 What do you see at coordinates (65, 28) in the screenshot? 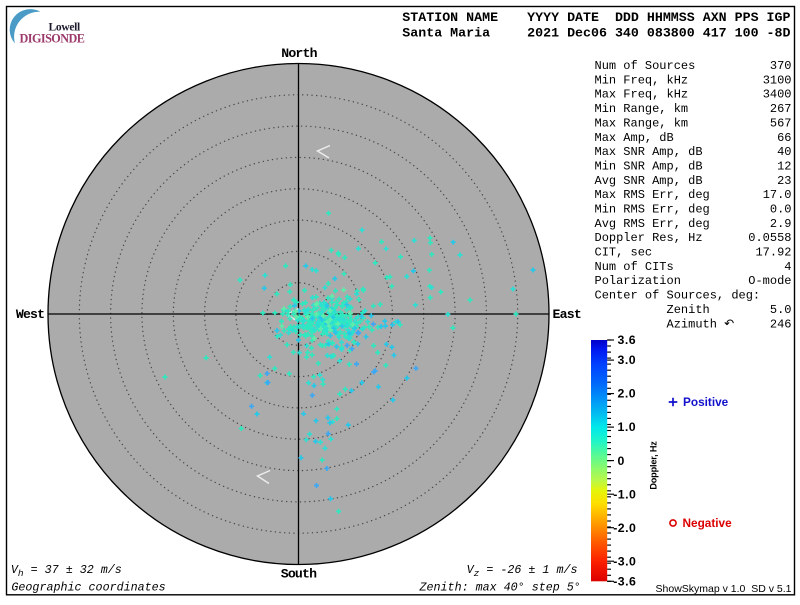
I see `svg-text: Lowell` at bounding box center [65, 28].